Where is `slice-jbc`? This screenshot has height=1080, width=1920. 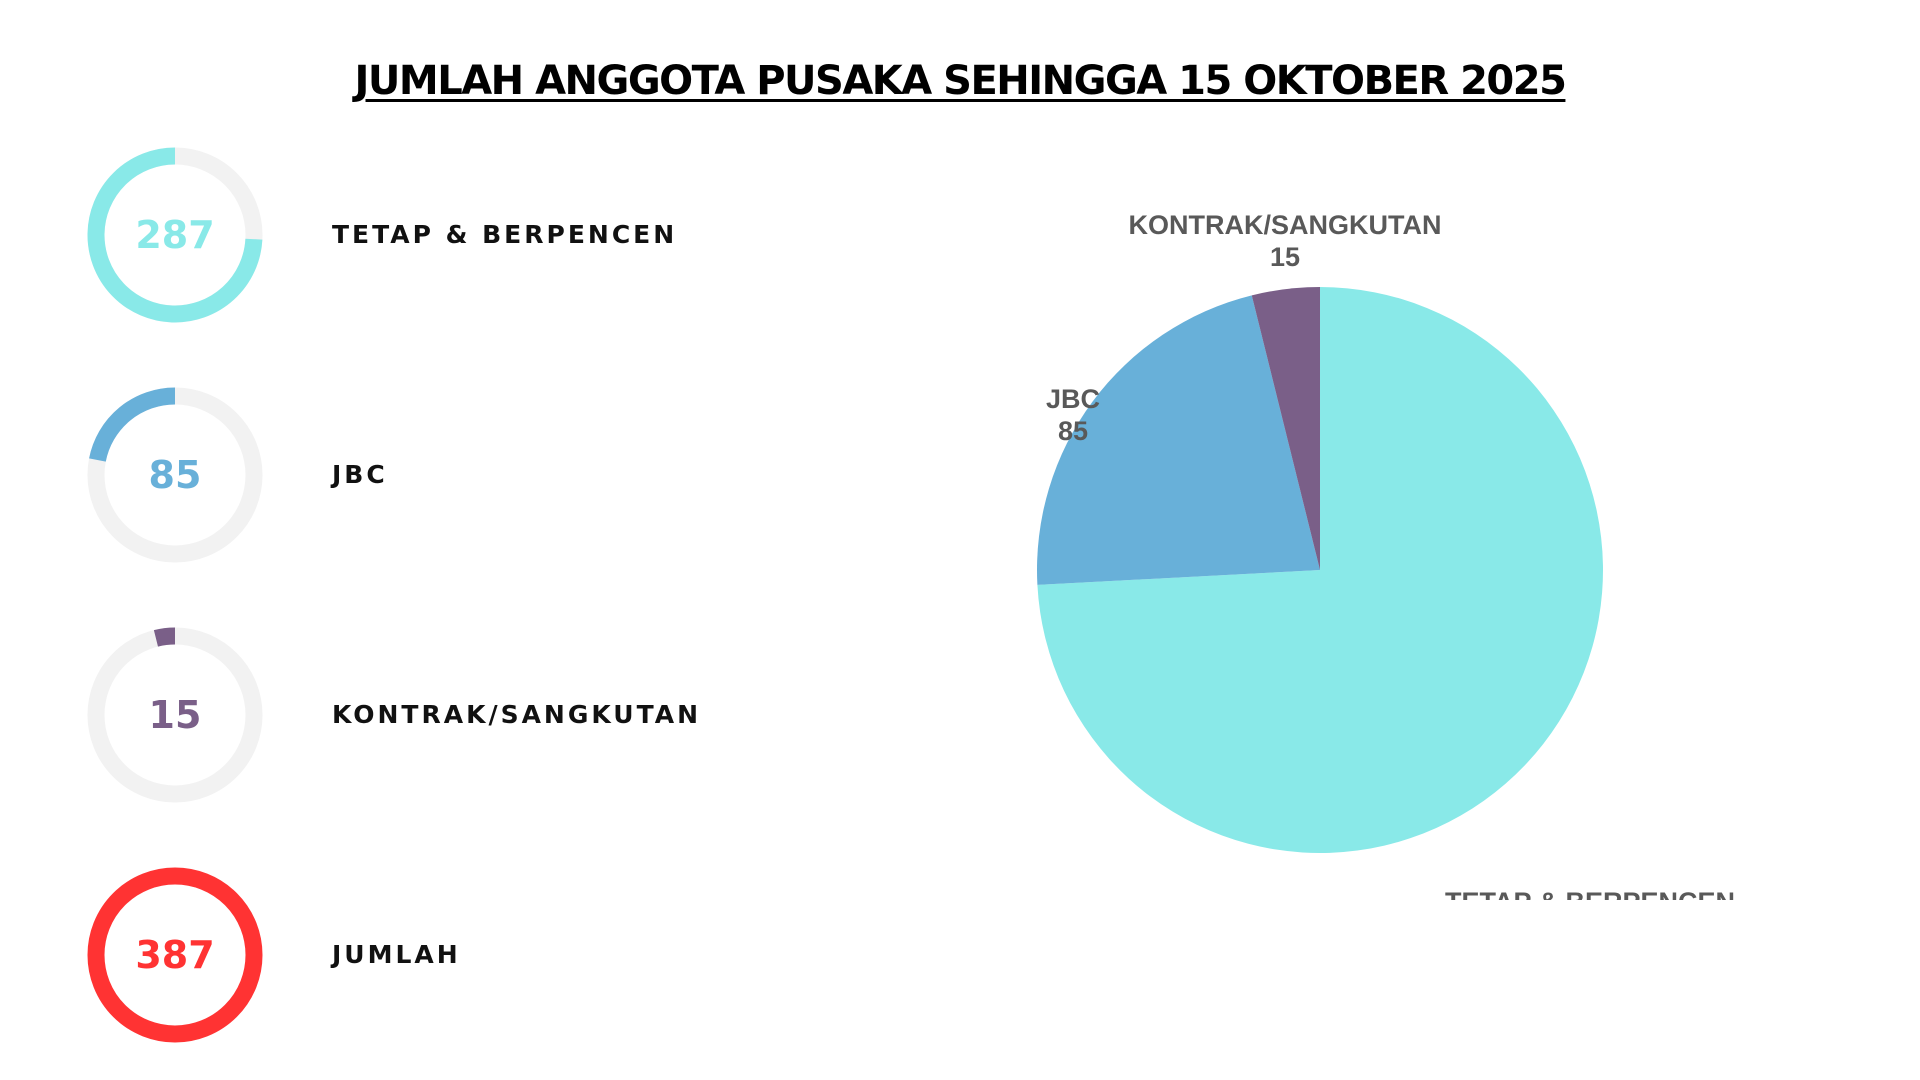
slice-jbc is located at coordinates (1178, 440).